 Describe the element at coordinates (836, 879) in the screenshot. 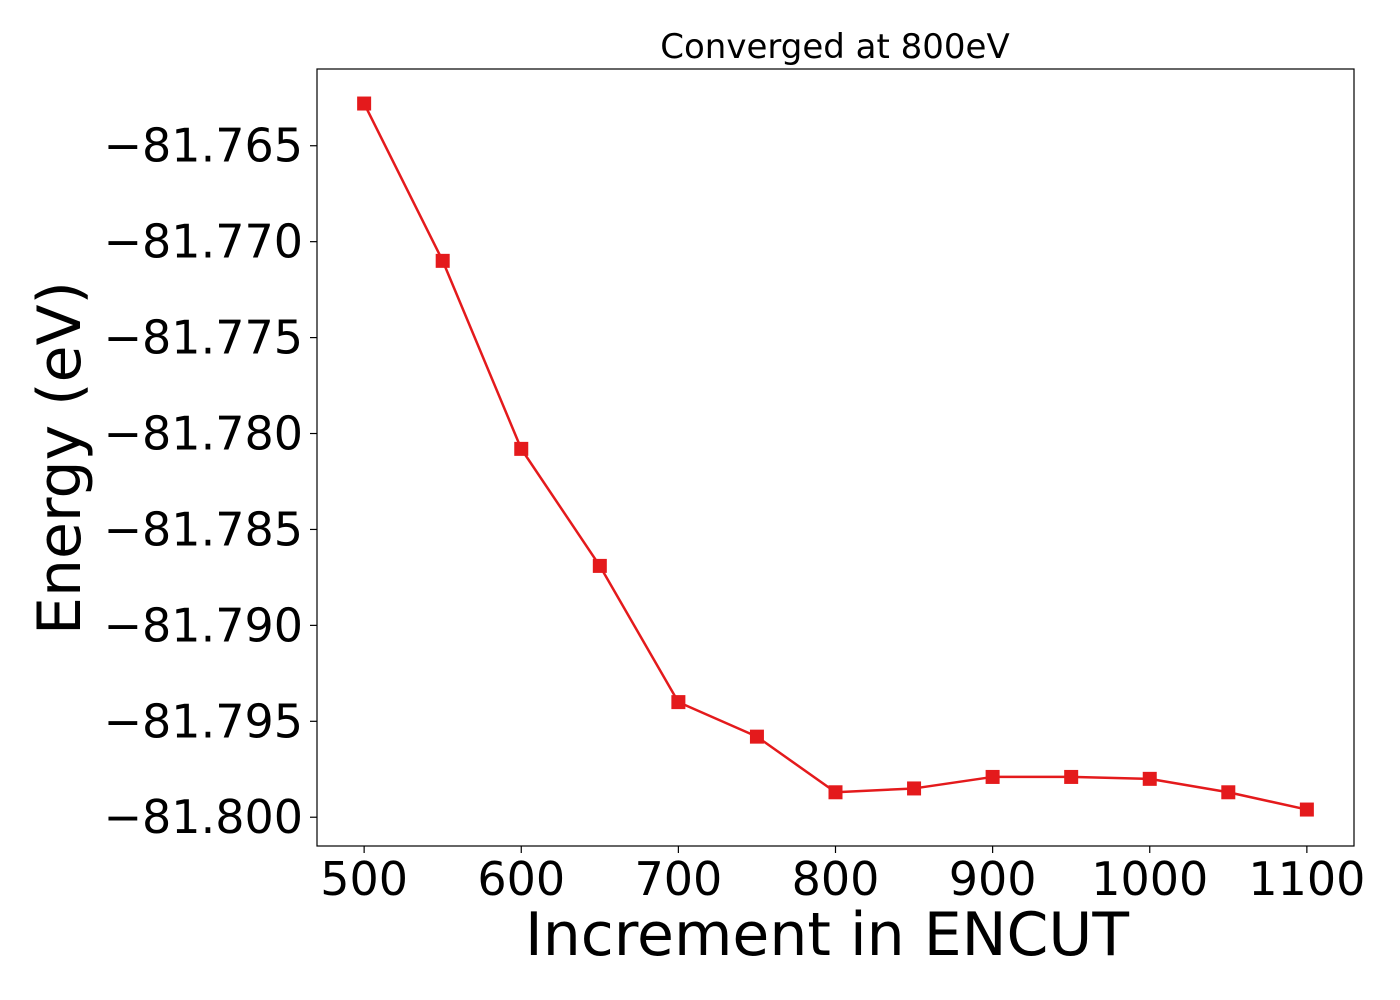

I see `x-tick-label: 800` at that location.